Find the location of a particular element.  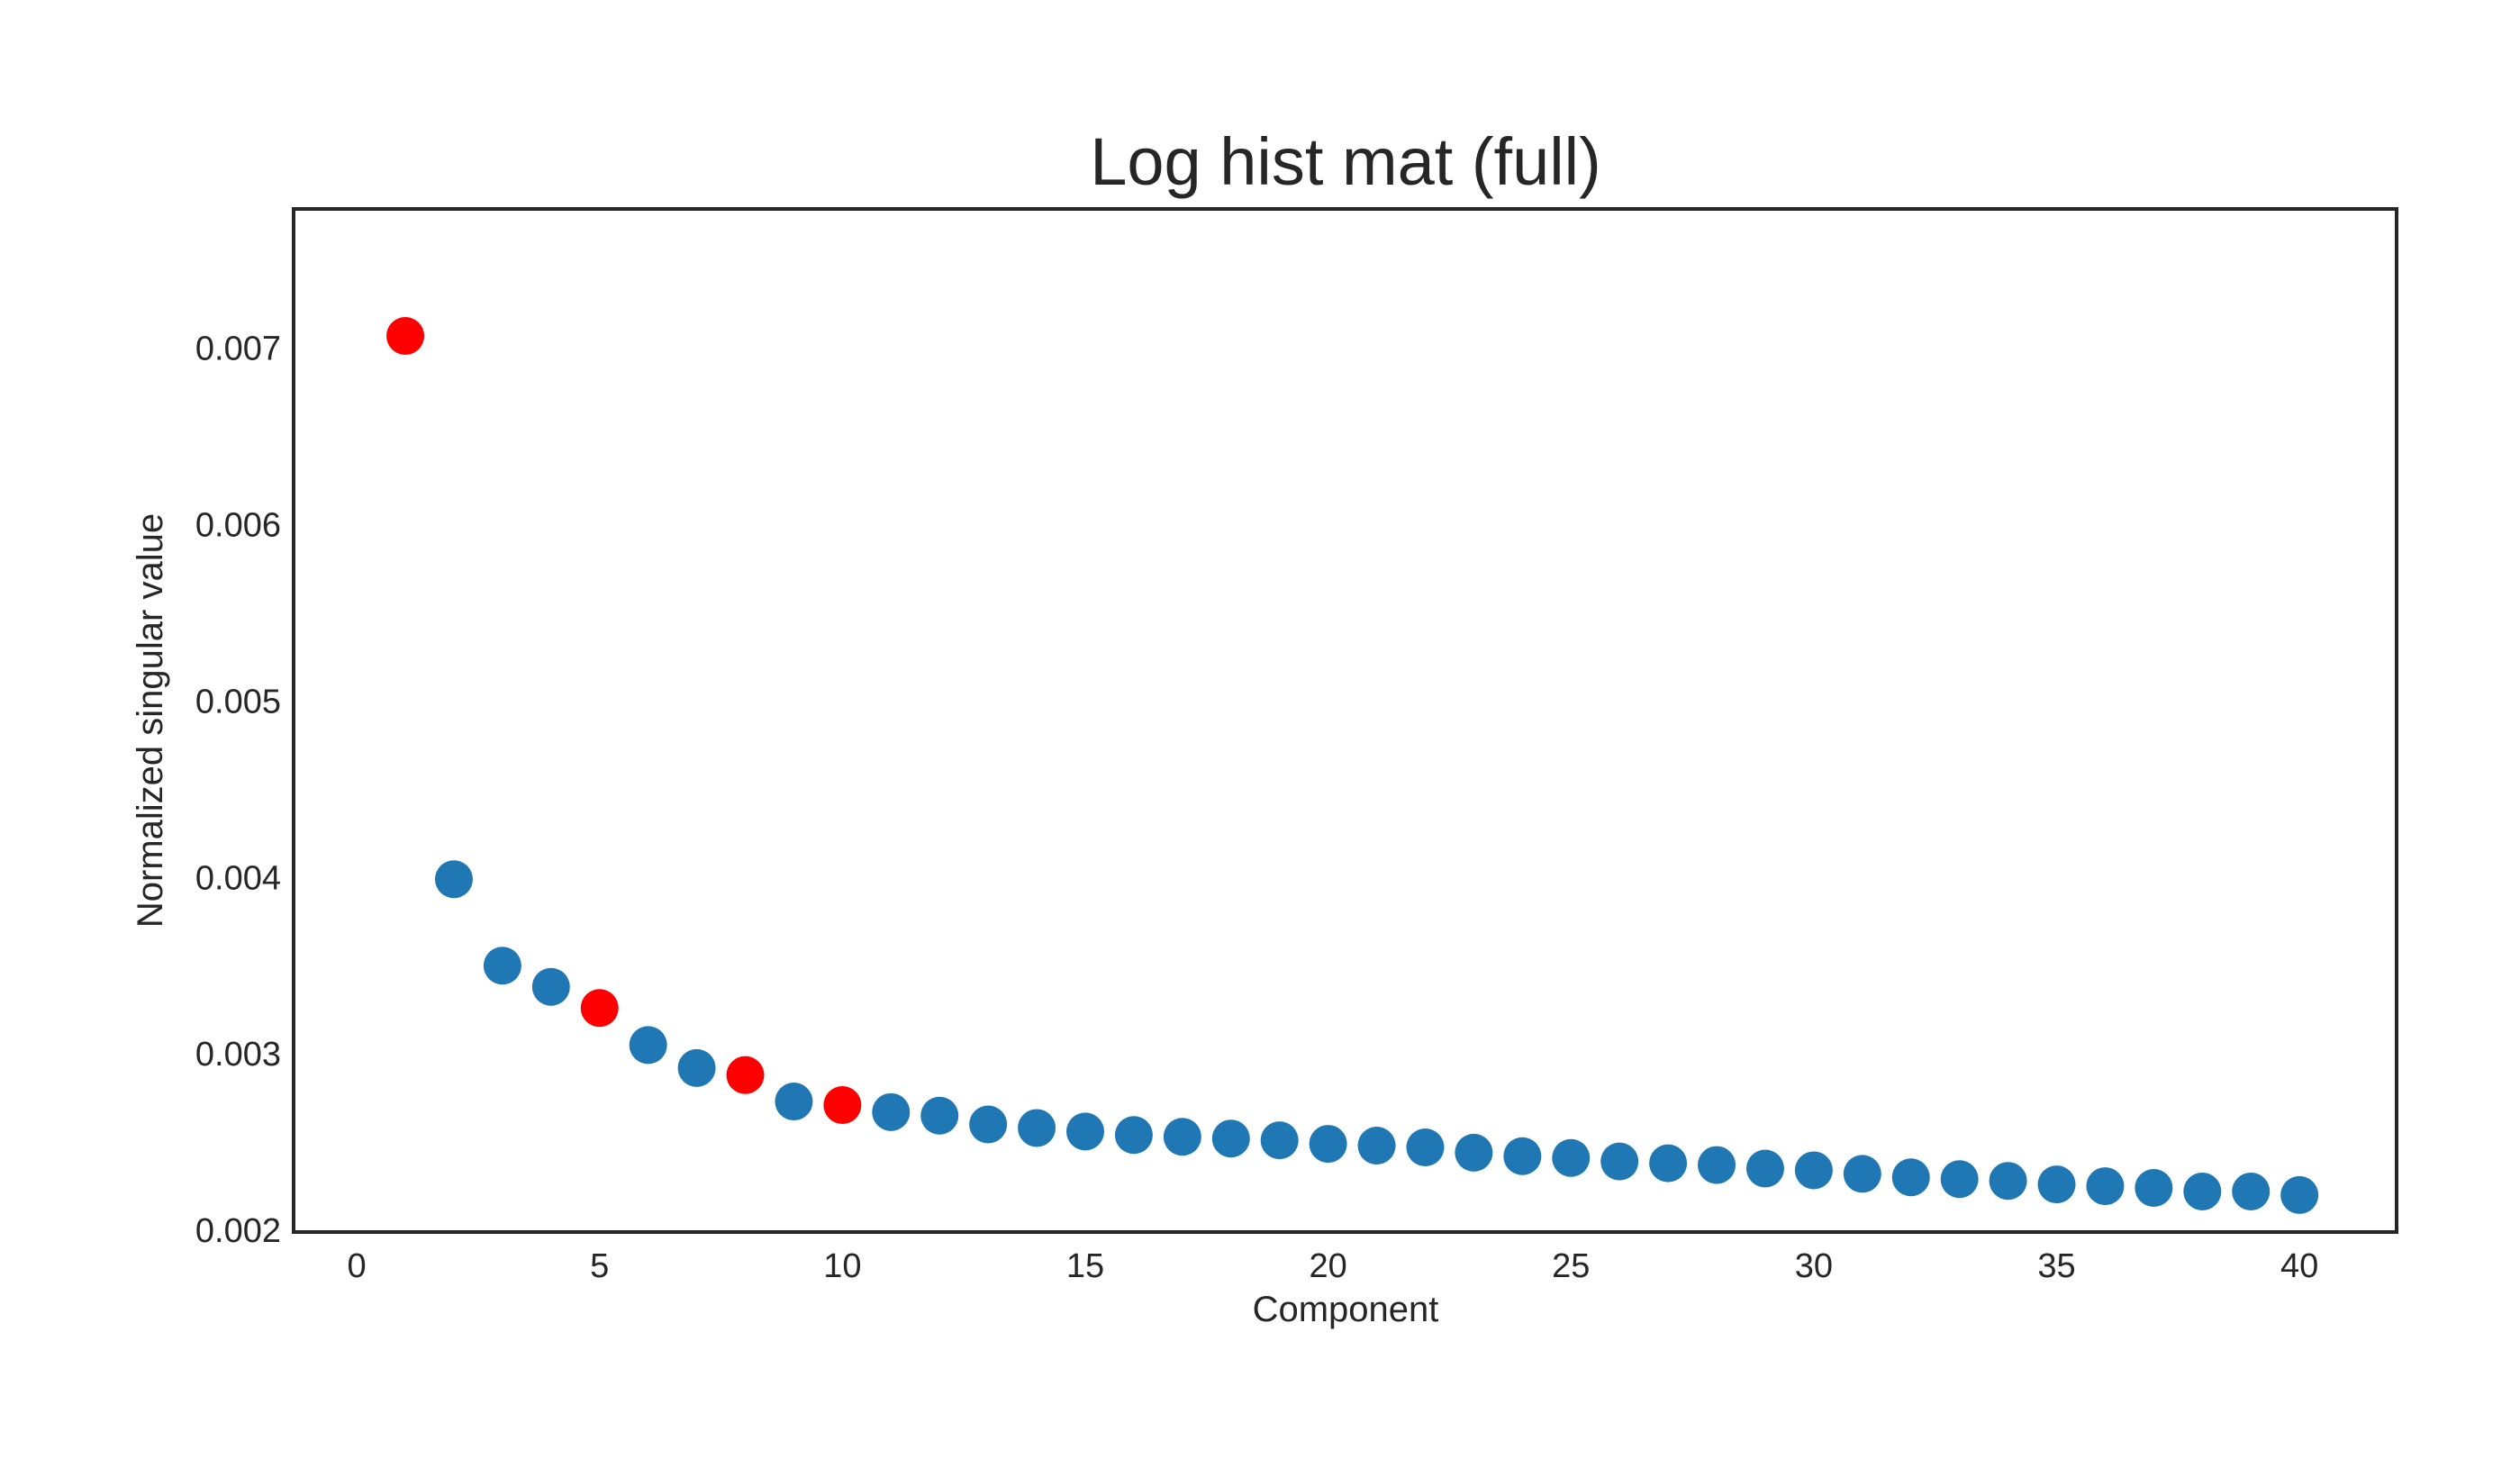

x-tick-label: 35 is located at coordinates (2056, 1266).